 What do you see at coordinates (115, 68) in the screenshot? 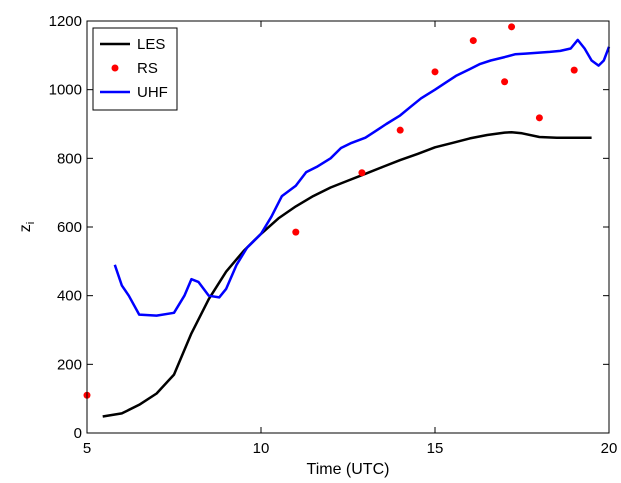
I see `legend-swatch-rs` at bounding box center [115, 68].